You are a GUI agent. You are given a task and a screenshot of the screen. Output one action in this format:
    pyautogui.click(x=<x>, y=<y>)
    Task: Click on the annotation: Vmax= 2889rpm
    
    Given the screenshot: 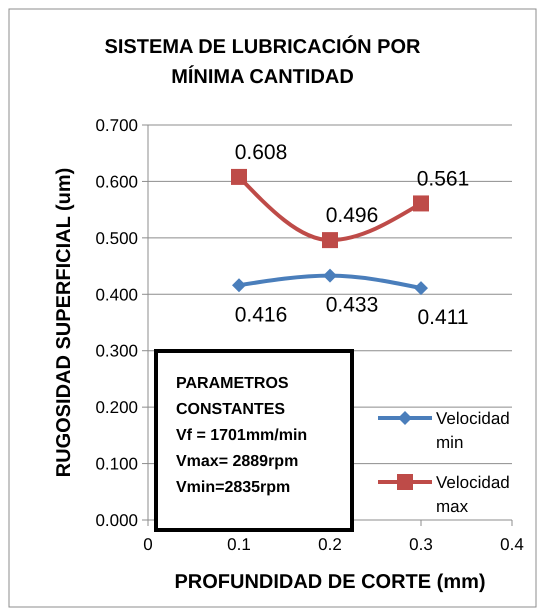 What is the action you would take?
    pyautogui.click(x=237, y=461)
    